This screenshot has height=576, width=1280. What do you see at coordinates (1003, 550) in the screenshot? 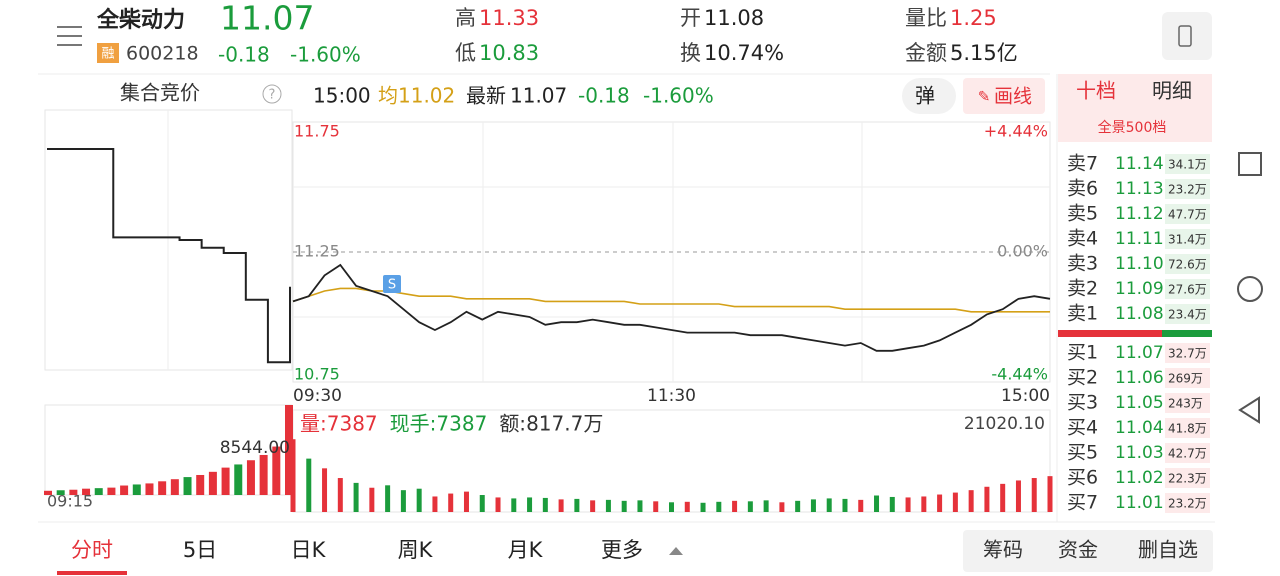
I see `bottom-action: 筹码` at bounding box center [1003, 550].